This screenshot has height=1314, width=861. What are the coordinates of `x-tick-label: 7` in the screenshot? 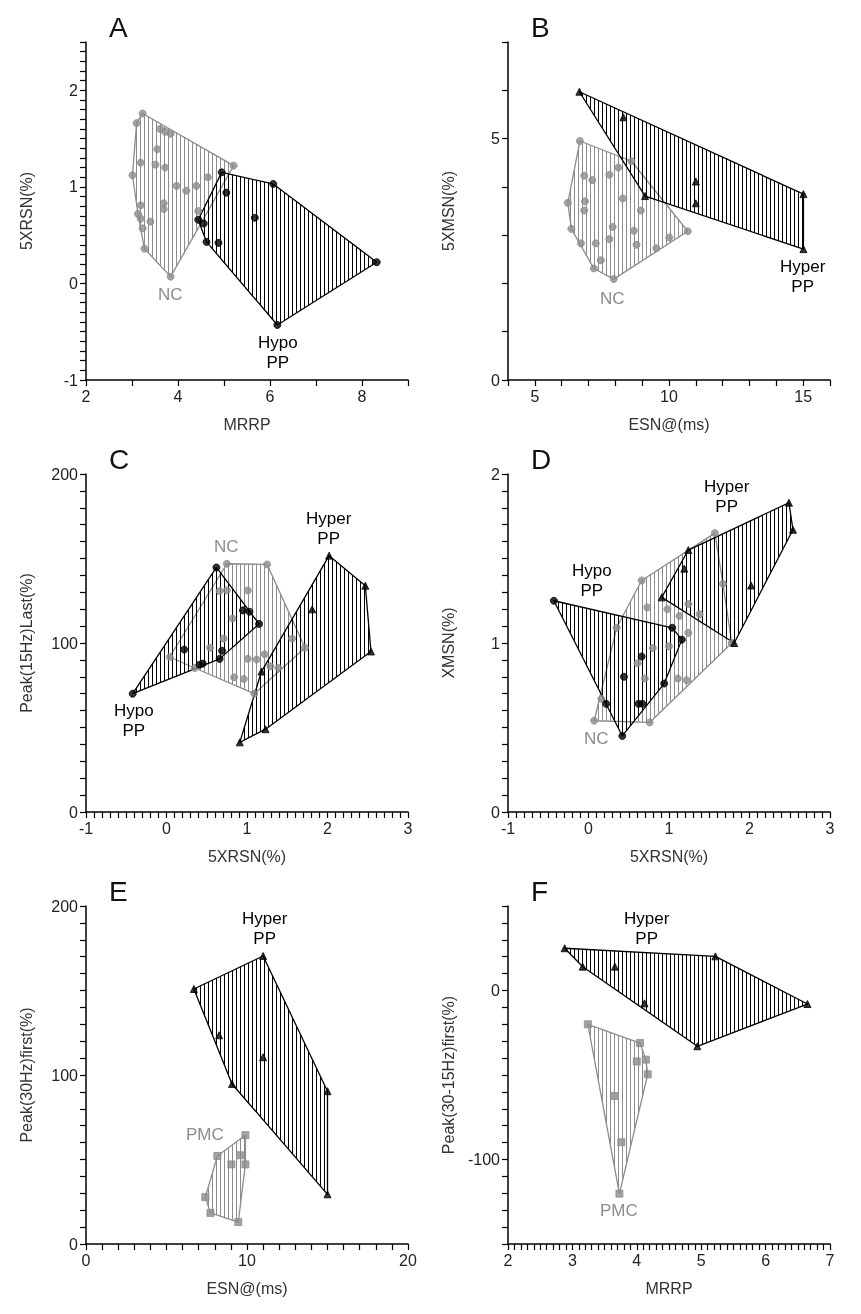 It's located at (830, 1260).